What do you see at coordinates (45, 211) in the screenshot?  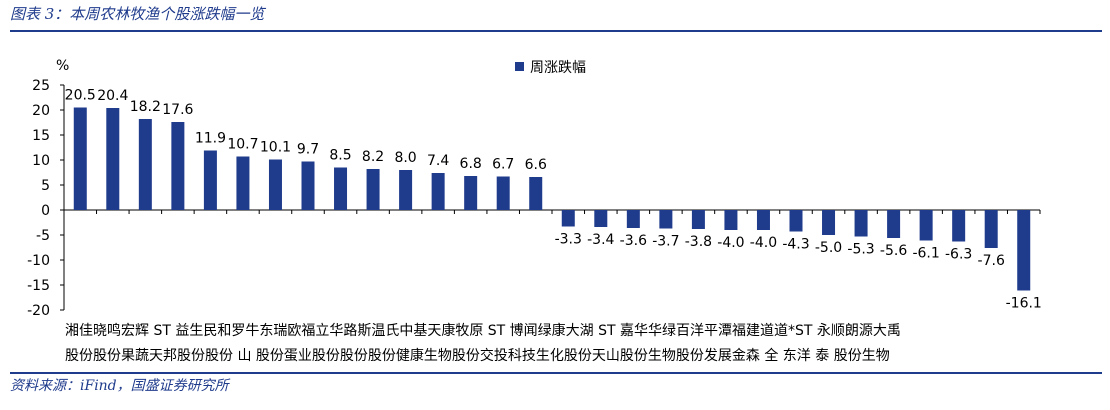 I see `y-tick-label: 0` at bounding box center [45, 211].